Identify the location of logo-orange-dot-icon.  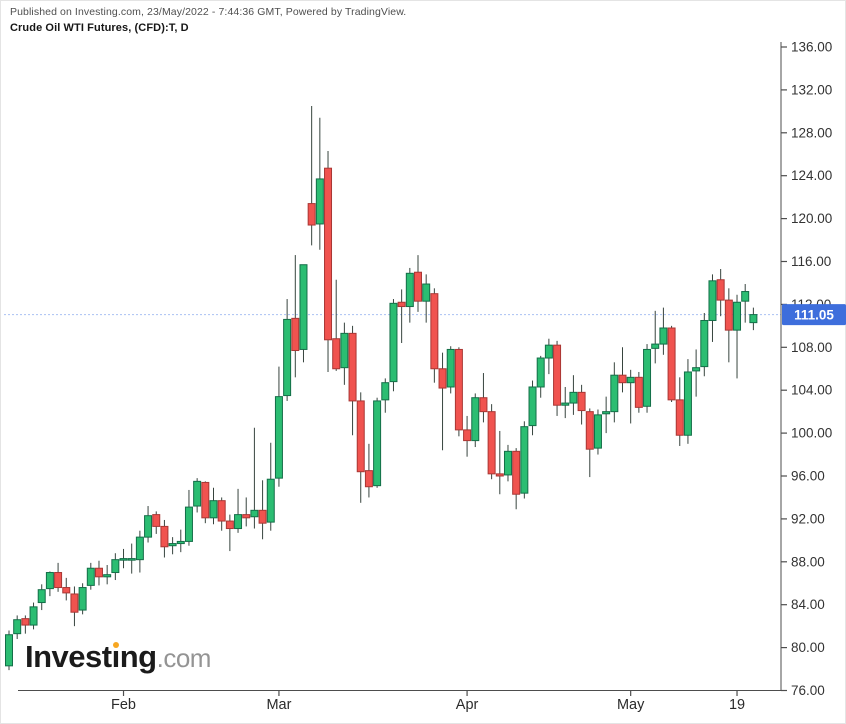
(116, 644).